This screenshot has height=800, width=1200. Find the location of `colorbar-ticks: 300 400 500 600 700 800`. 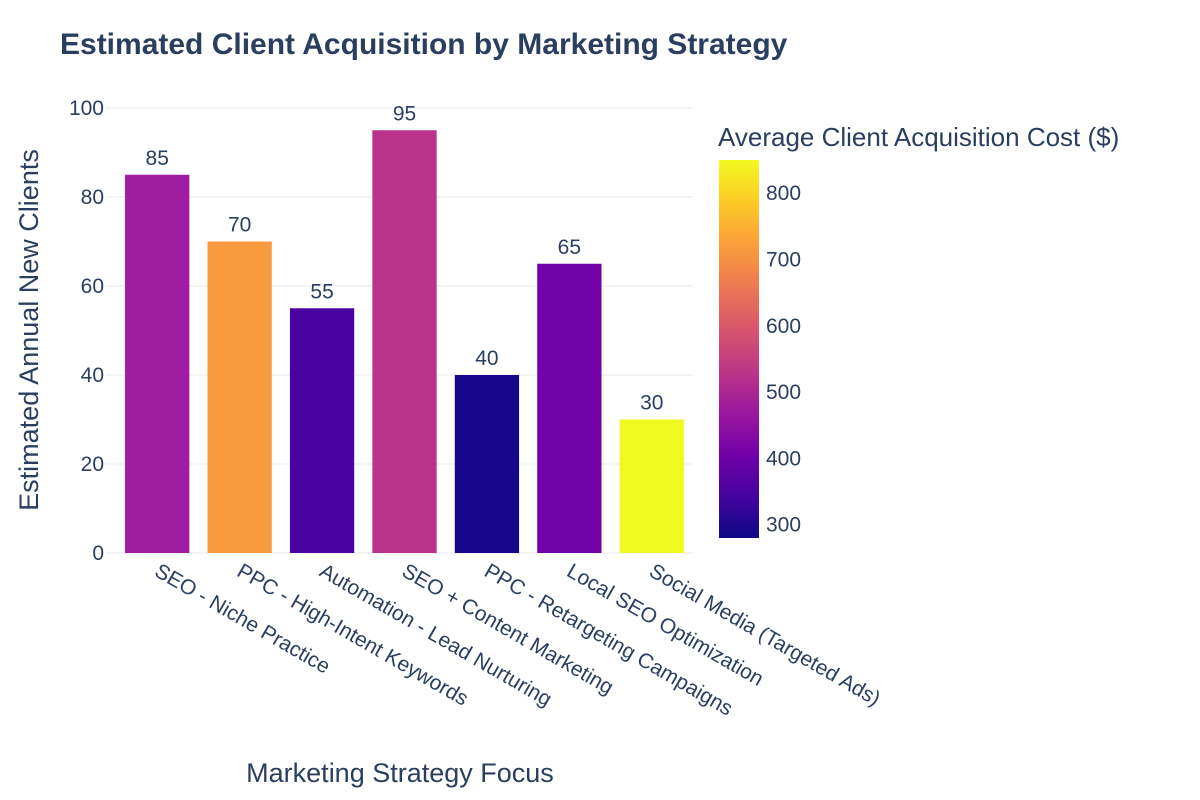

colorbar-ticks: 300 400 500 600 700 800 is located at coordinates (783, 359).